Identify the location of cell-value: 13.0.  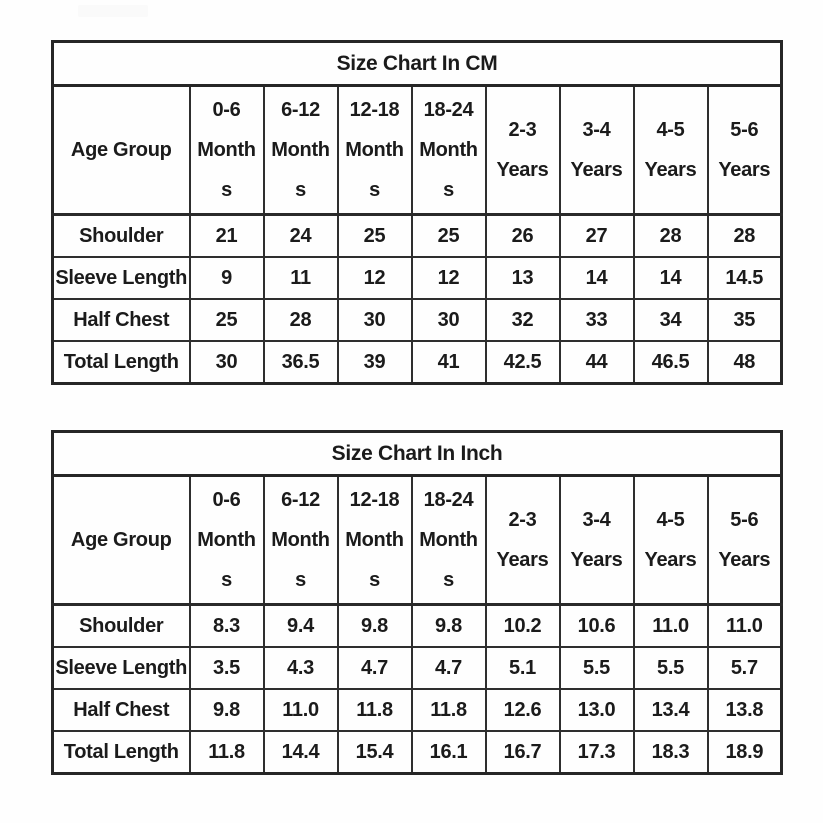
(596, 710).